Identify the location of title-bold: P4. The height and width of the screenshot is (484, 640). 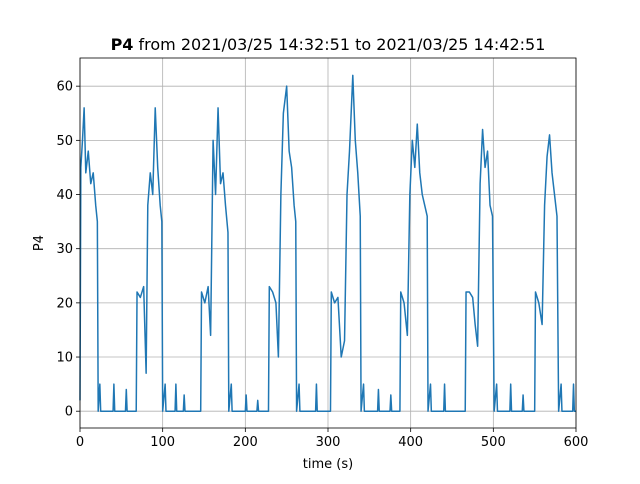
(122, 44).